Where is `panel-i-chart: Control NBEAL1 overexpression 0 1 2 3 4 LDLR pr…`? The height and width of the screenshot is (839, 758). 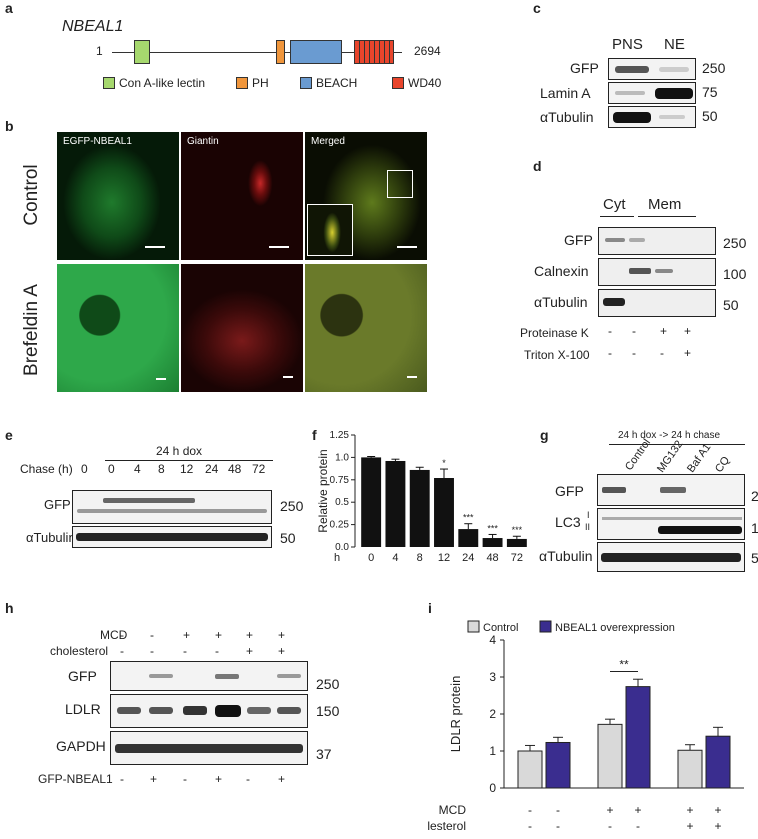 panel-i-chart: Control NBEAL1 overexpression 0 1 2 3 4 LDLR pr… is located at coordinates (586, 726).